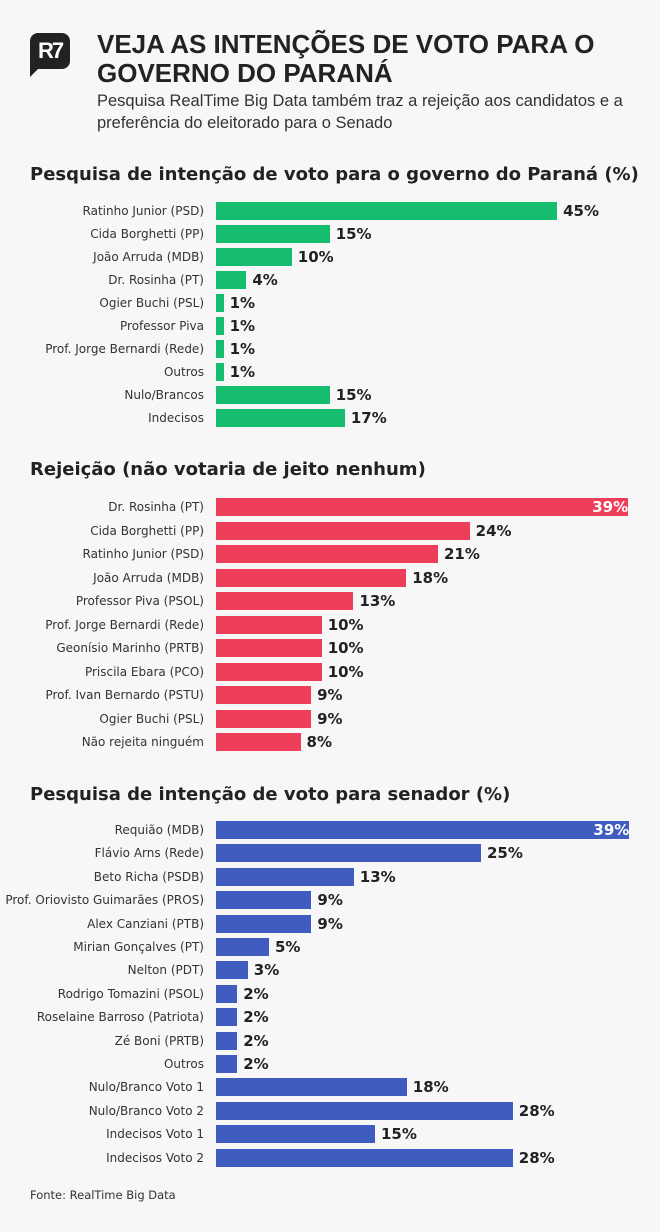 The image size is (660, 1232). Describe the element at coordinates (139, 601) in the screenshot. I see `bar-label: Professor Piva (PSOL)` at that location.